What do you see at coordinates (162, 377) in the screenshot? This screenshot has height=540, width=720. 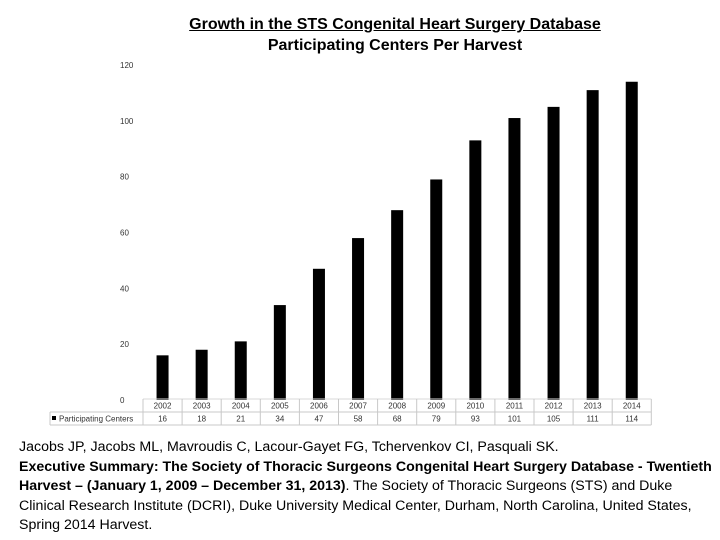 I see `bar-2002` at bounding box center [162, 377].